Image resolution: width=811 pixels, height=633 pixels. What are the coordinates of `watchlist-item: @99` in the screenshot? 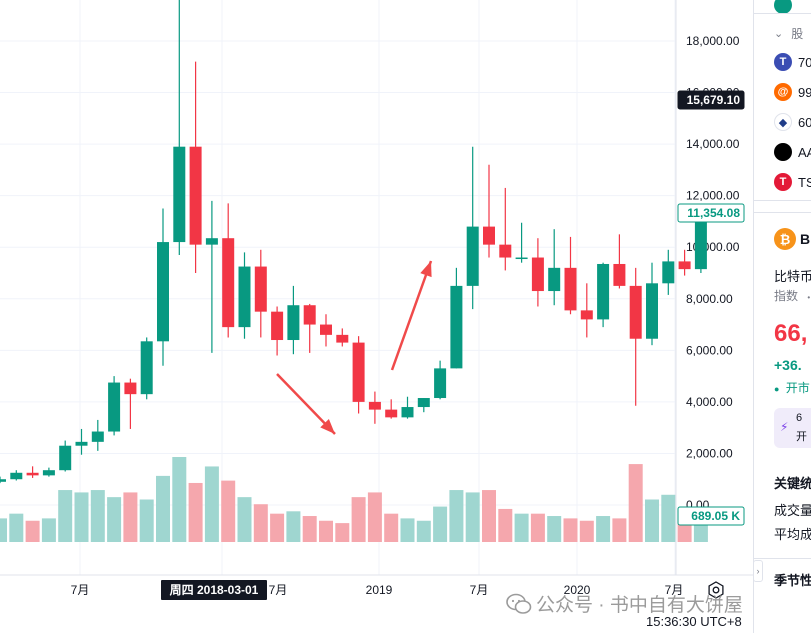 It's located at (782, 92).